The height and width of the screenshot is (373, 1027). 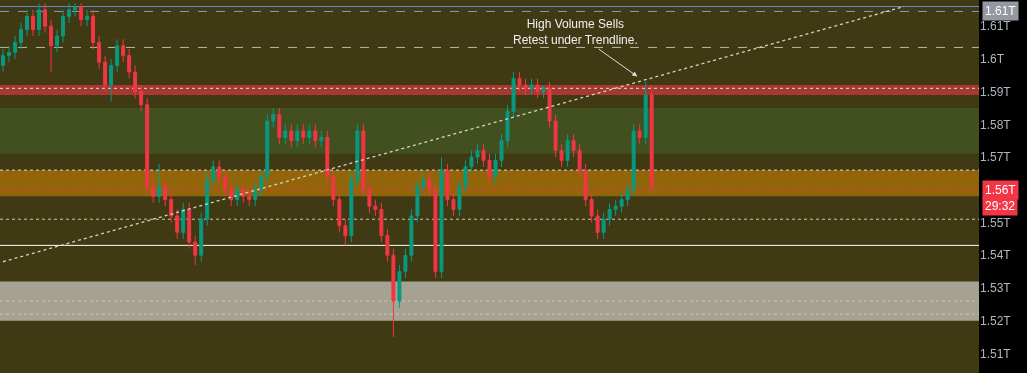 I want to click on y-tick-label: 1.54T, so click(x=996, y=255).